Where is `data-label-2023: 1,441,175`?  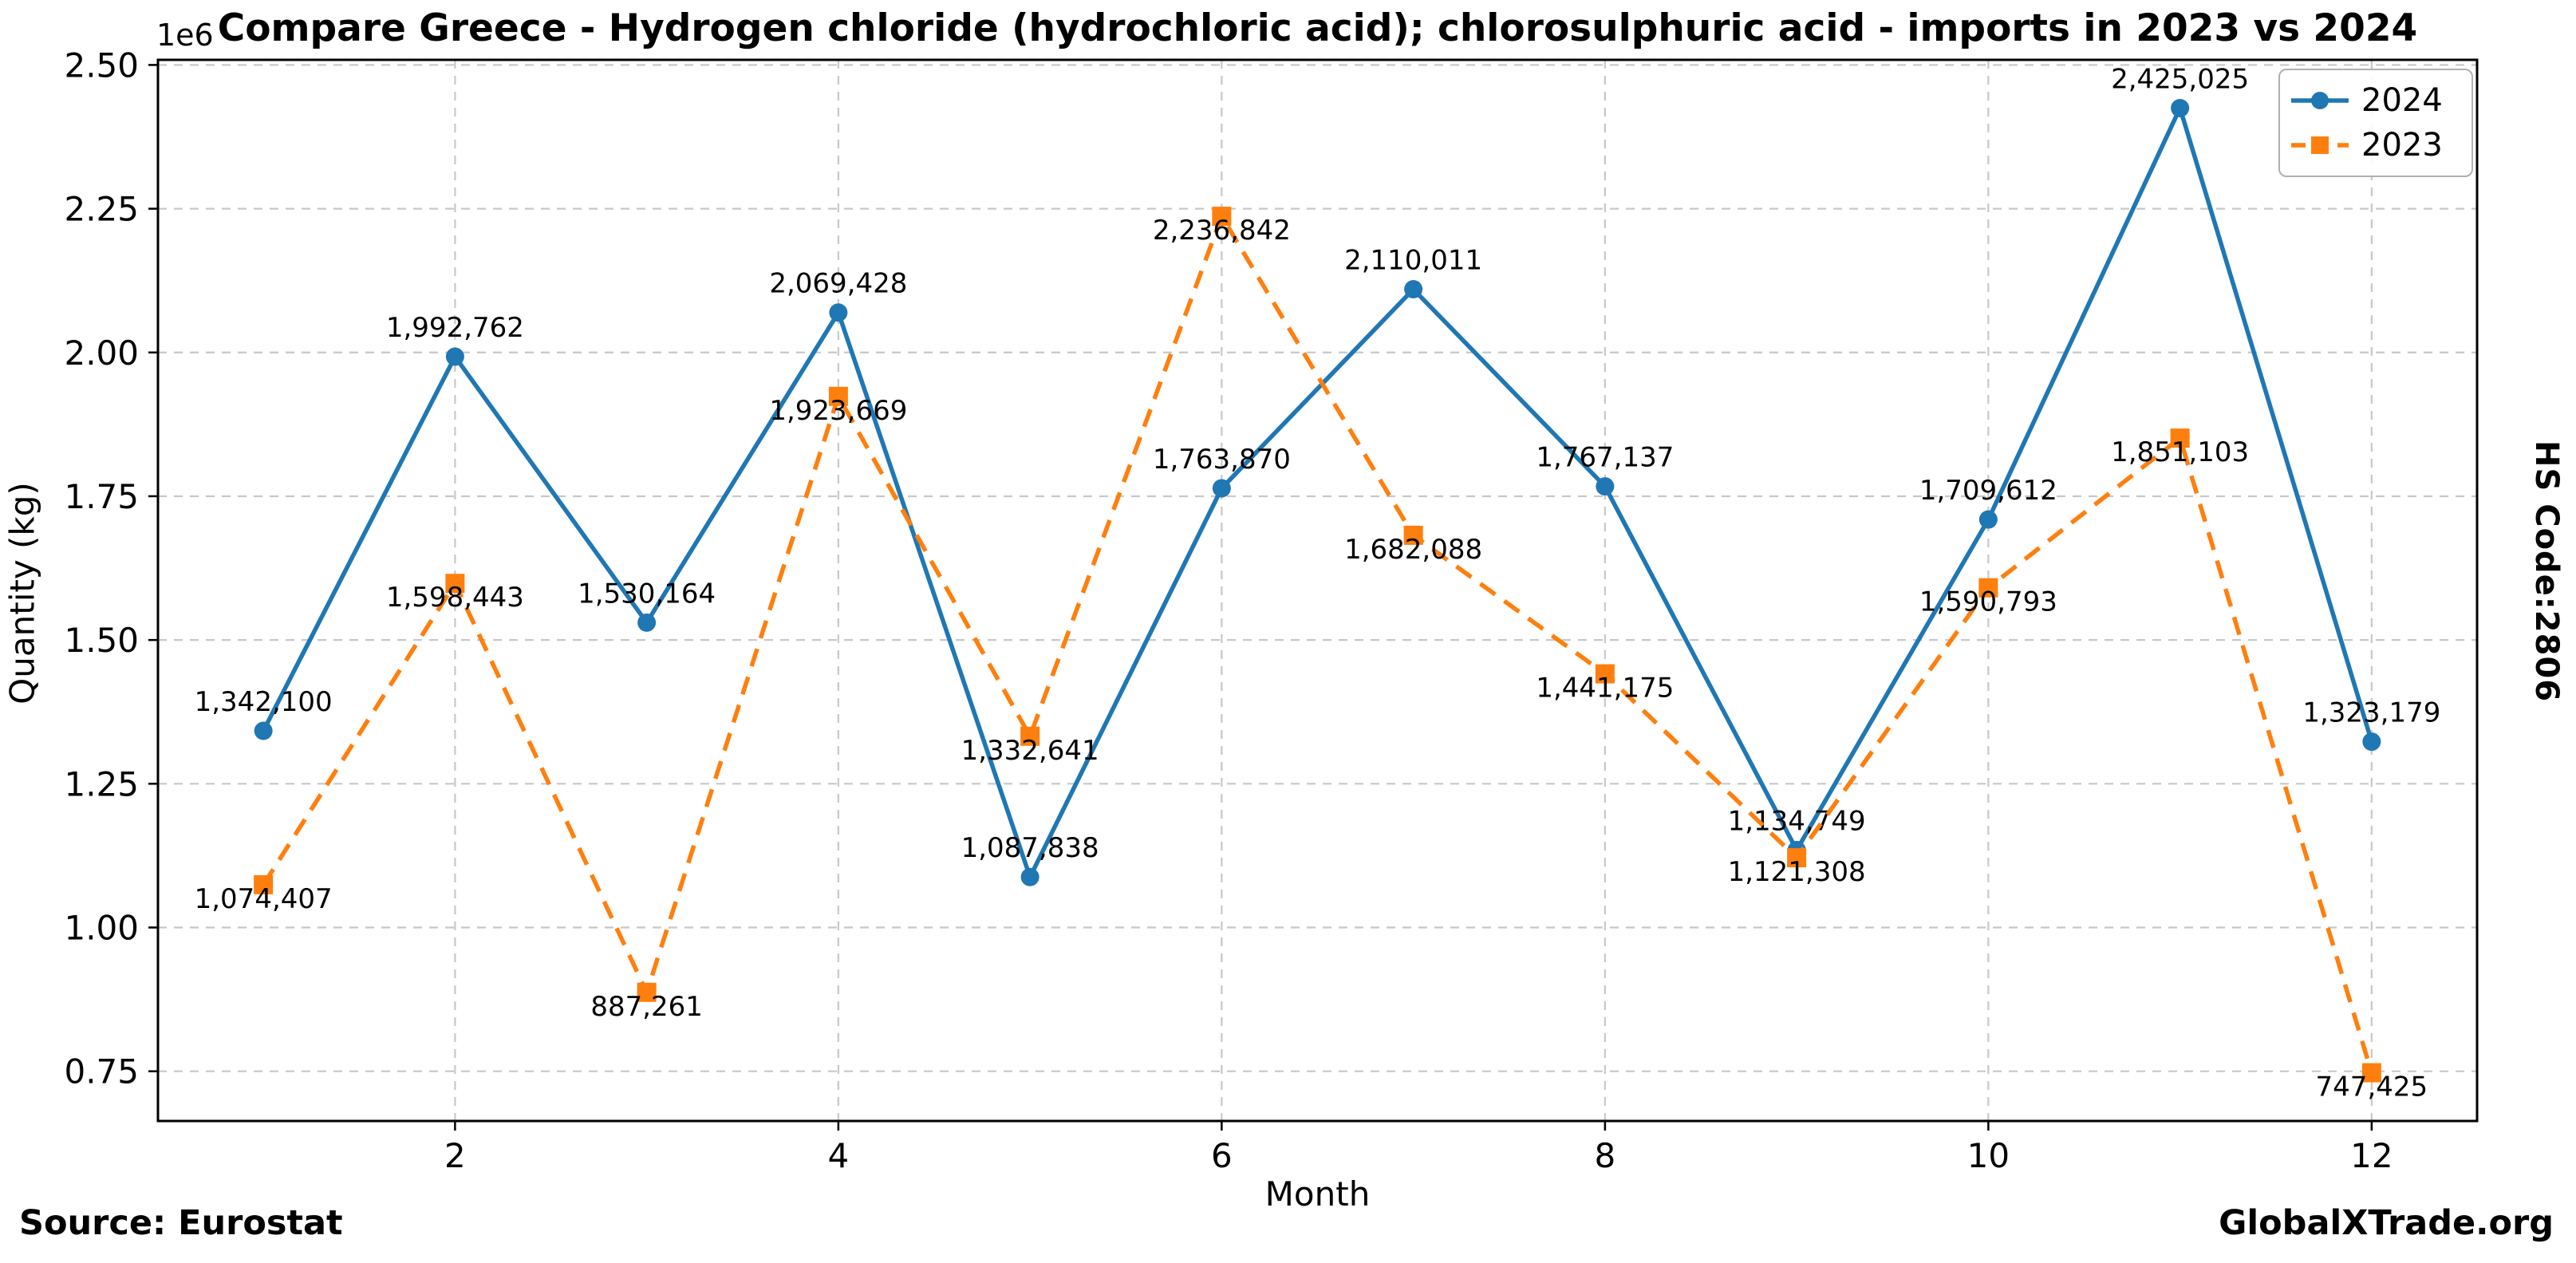 data-label-2023: 1,441,175 is located at coordinates (1605, 689).